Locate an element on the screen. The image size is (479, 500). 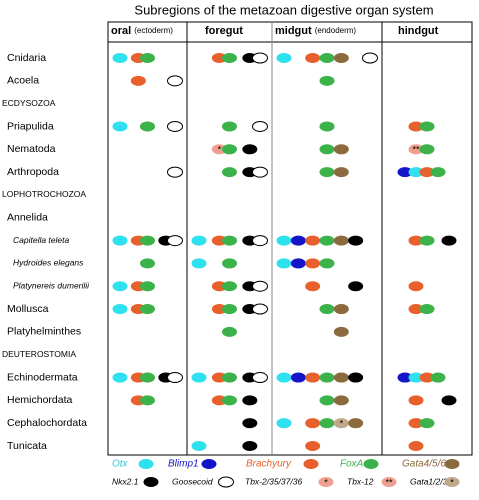
row-label: LOPHOTROCHOZOA is located at coordinates (44, 194).